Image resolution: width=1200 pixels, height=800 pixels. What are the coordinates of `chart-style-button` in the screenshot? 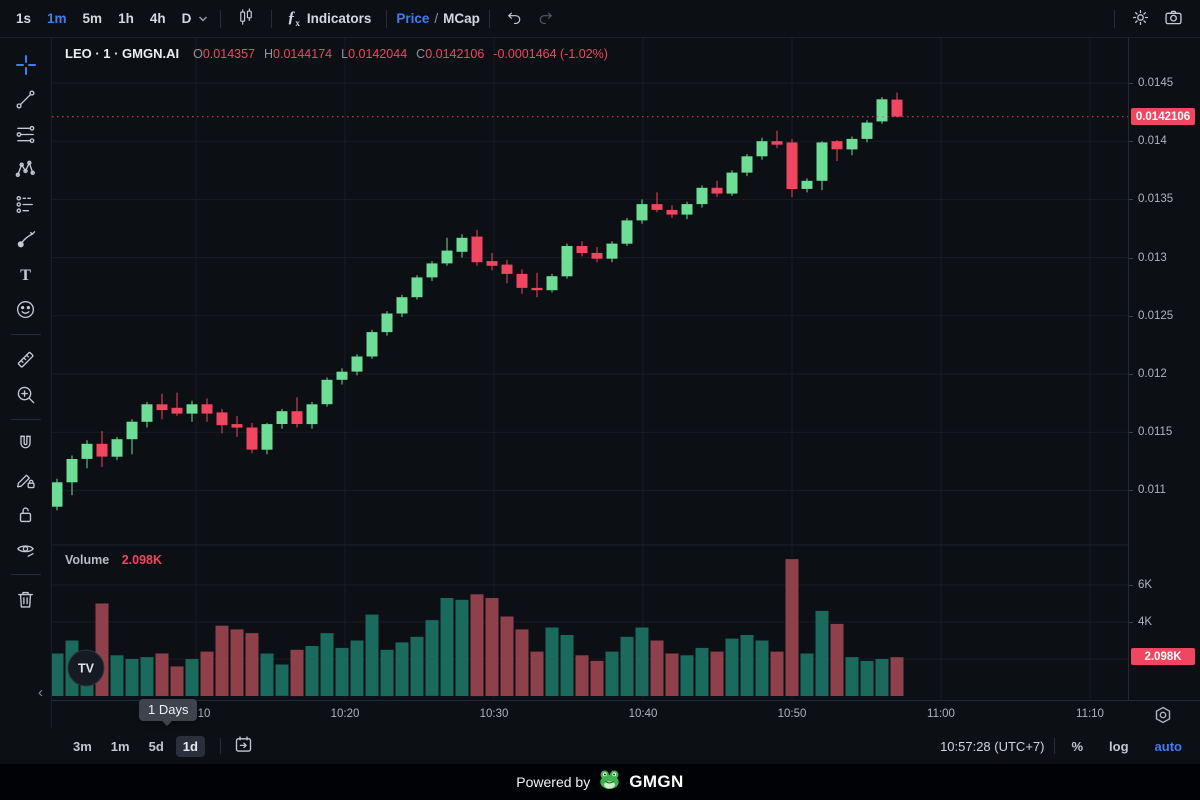 It's located at (246, 18).